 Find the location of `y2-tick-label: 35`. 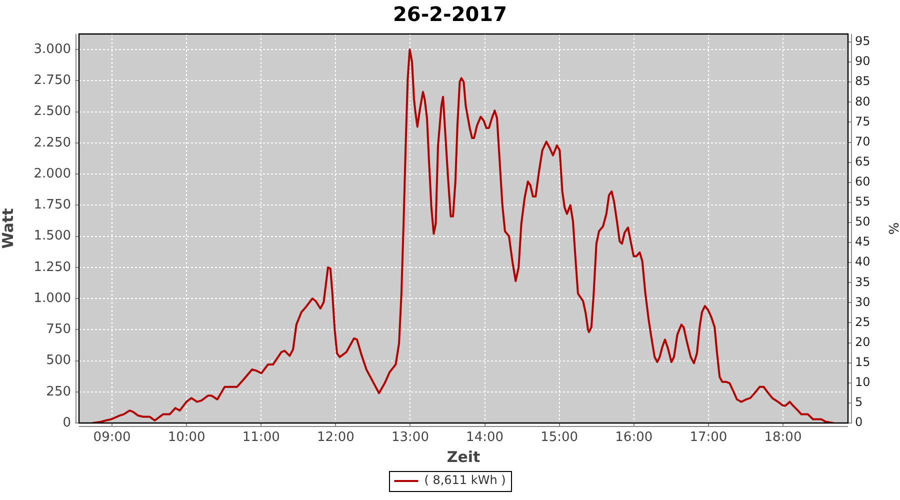

y2-tick-label: 35 is located at coordinates (862, 281).